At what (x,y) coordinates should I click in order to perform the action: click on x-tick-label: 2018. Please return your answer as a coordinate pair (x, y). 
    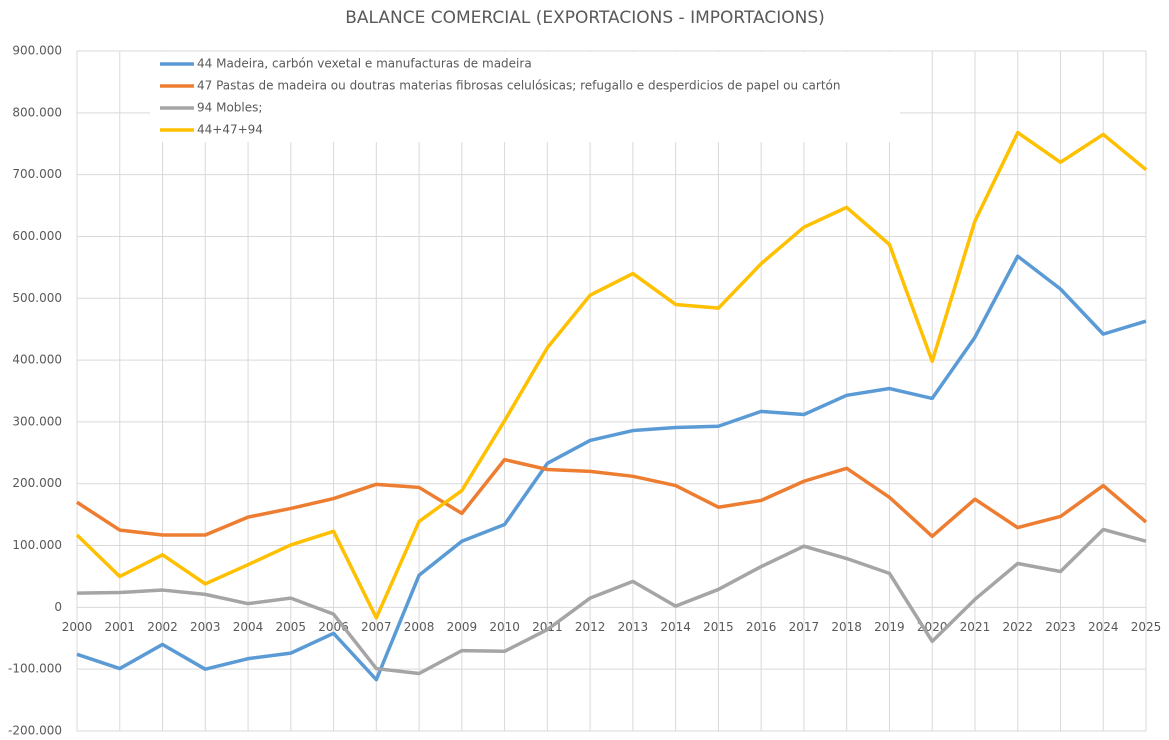
    Looking at the image, I should click on (846, 627).